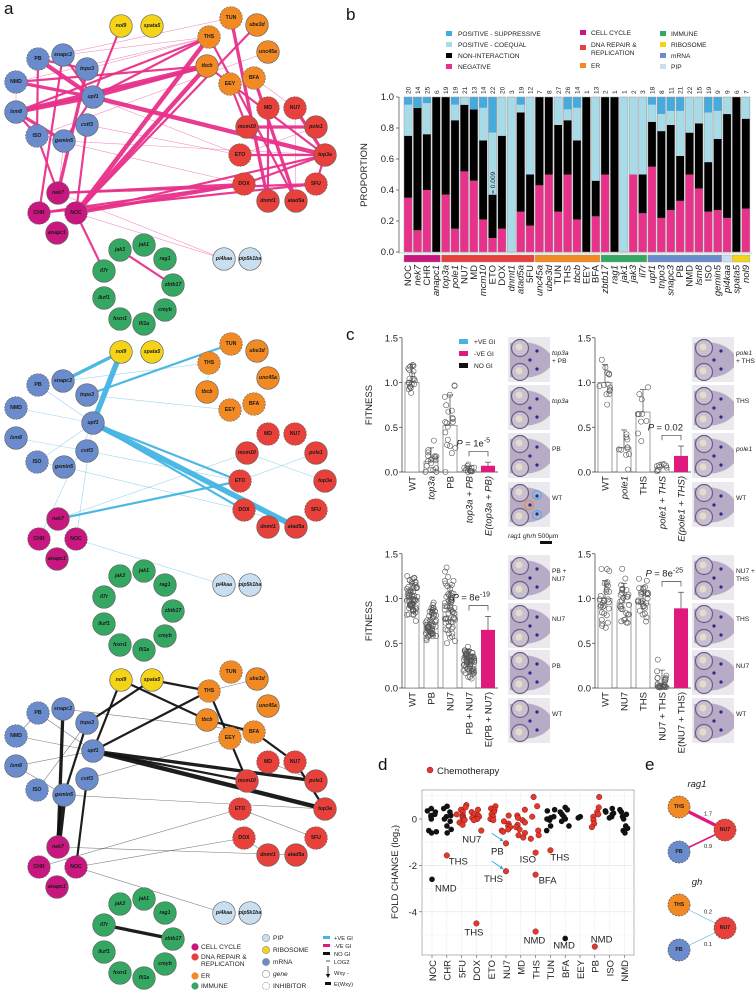 Image resolution: width=756 pixels, height=995 pixels. I want to click on node-tnpo3: tnpo3, so click(87, 69).